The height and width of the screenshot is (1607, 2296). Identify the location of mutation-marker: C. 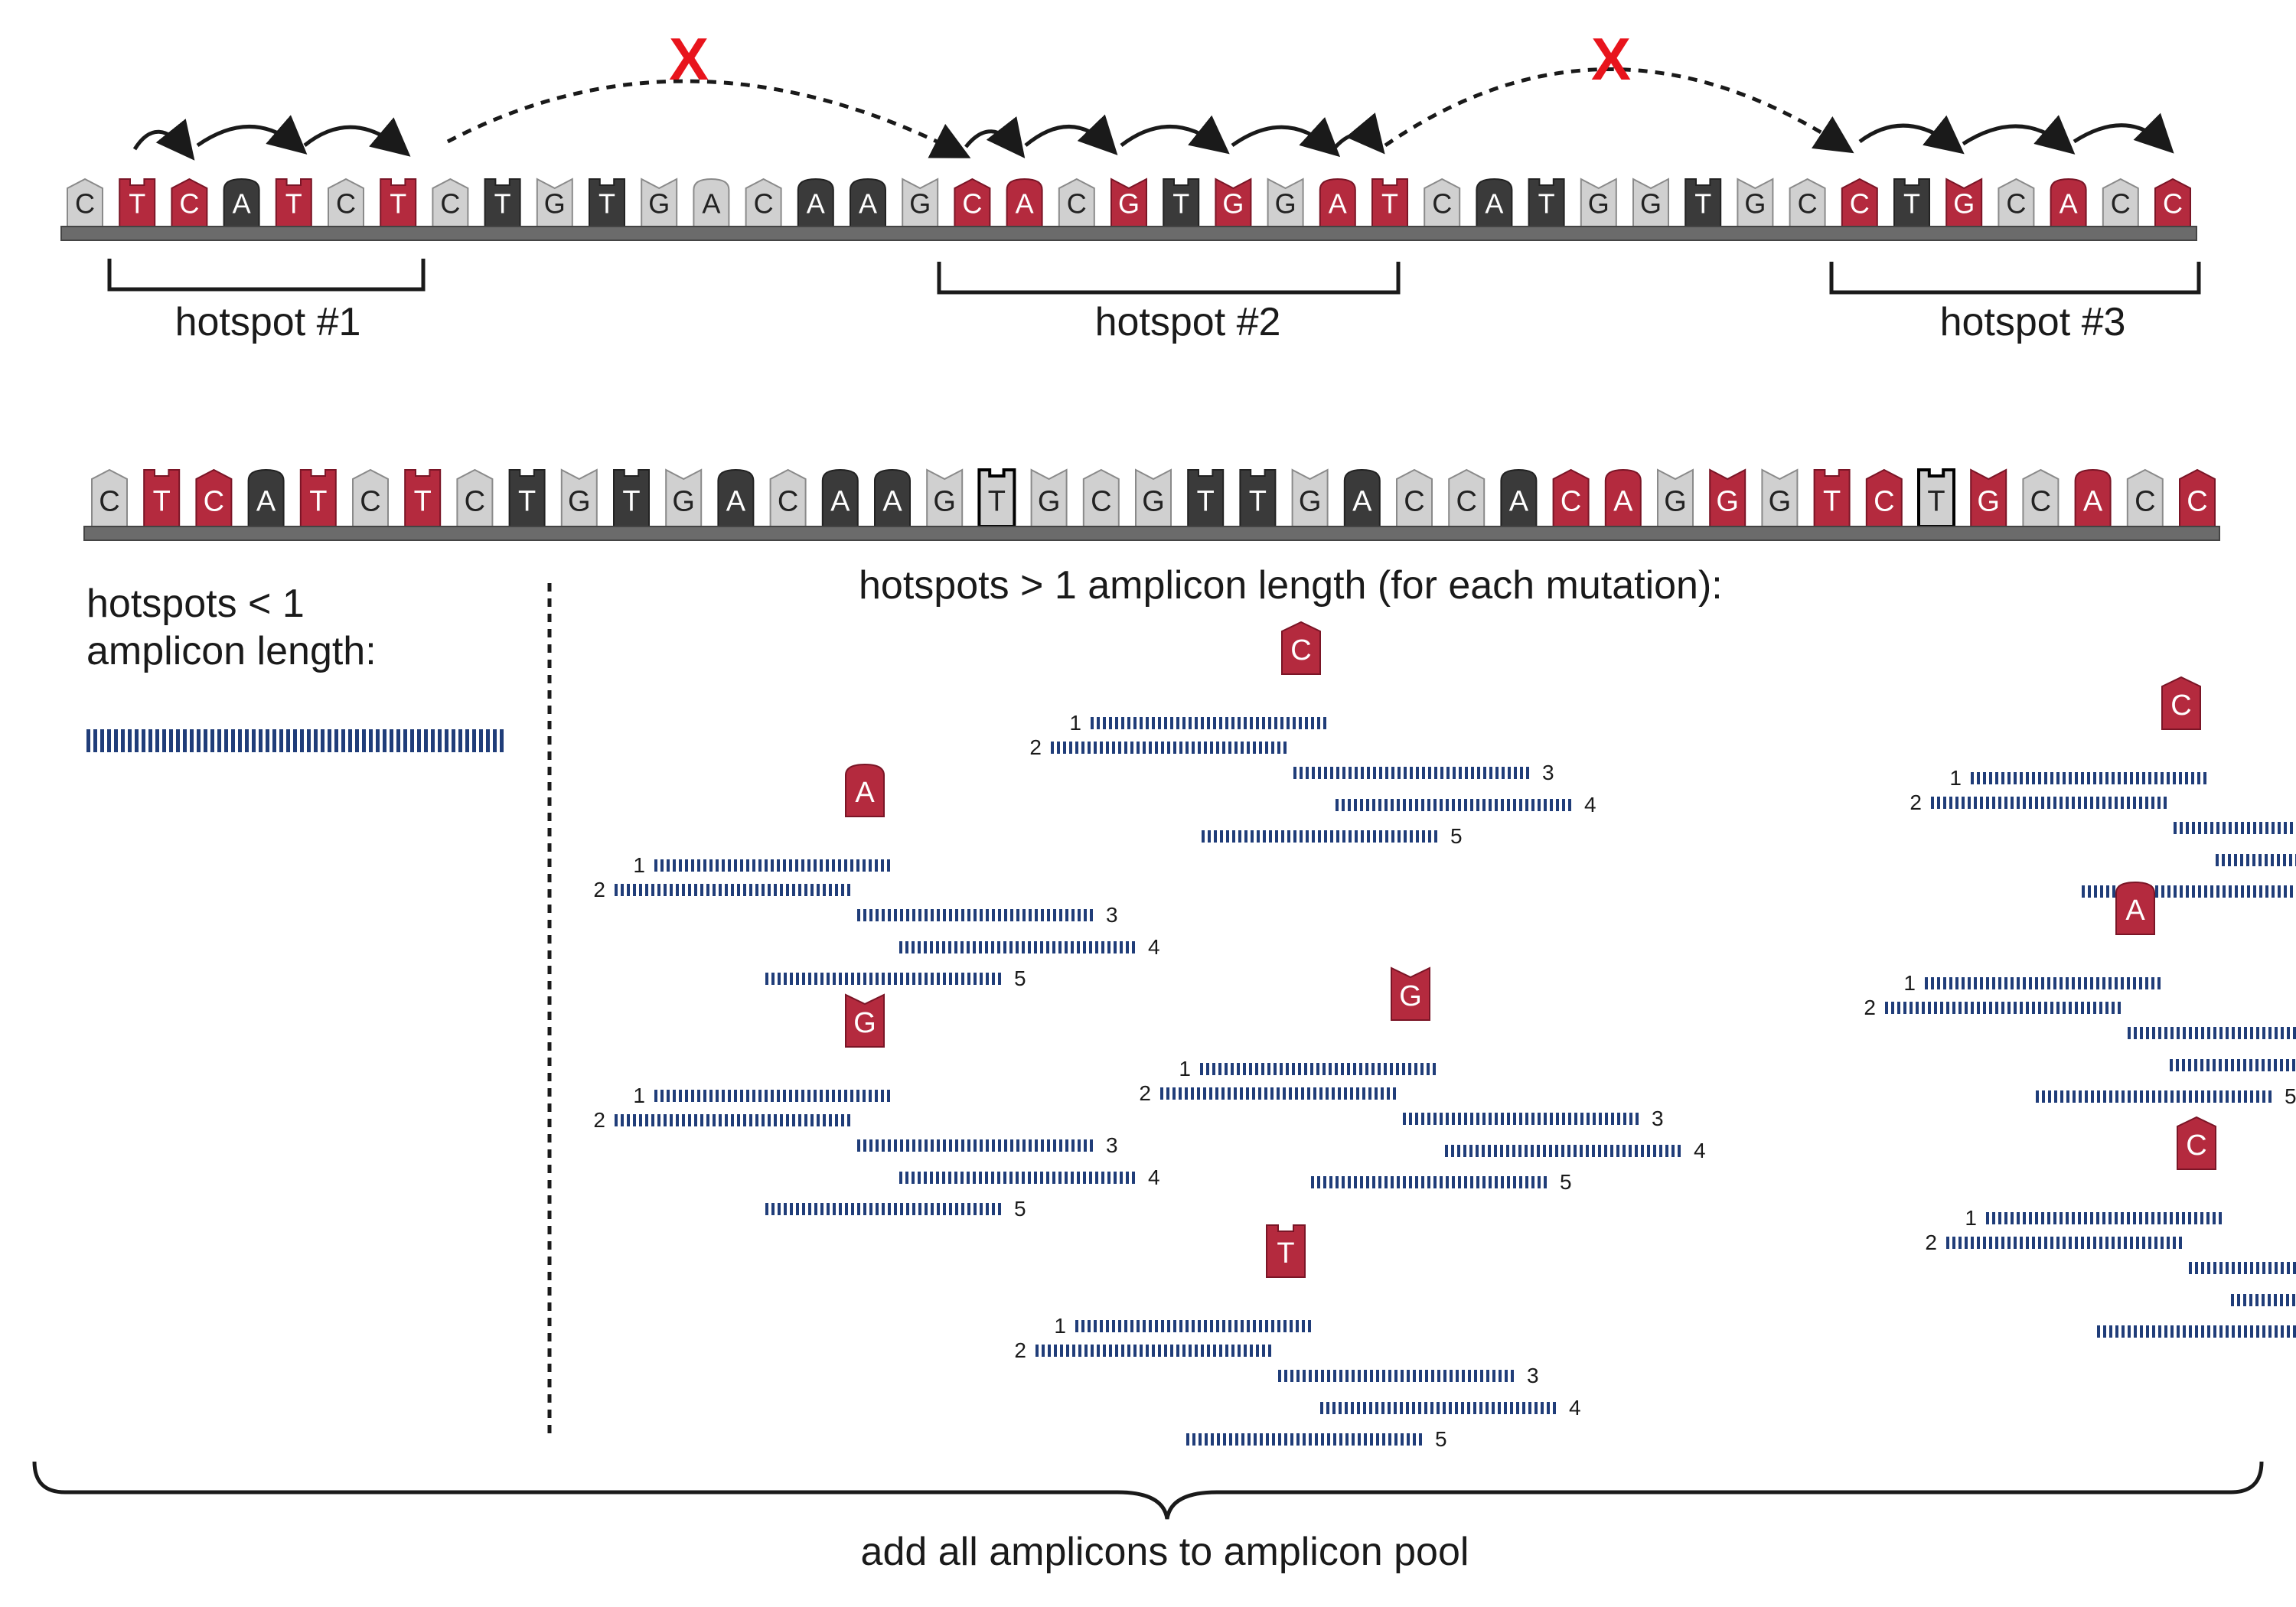
(1301, 648).